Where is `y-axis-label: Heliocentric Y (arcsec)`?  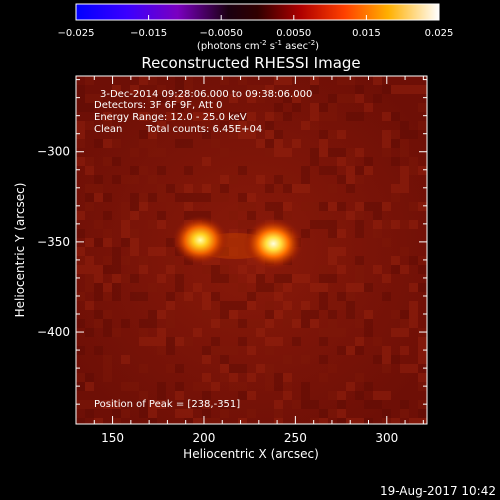
y-axis-label: Heliocentric Y (arcsec) is located at coordinates (20, 250).